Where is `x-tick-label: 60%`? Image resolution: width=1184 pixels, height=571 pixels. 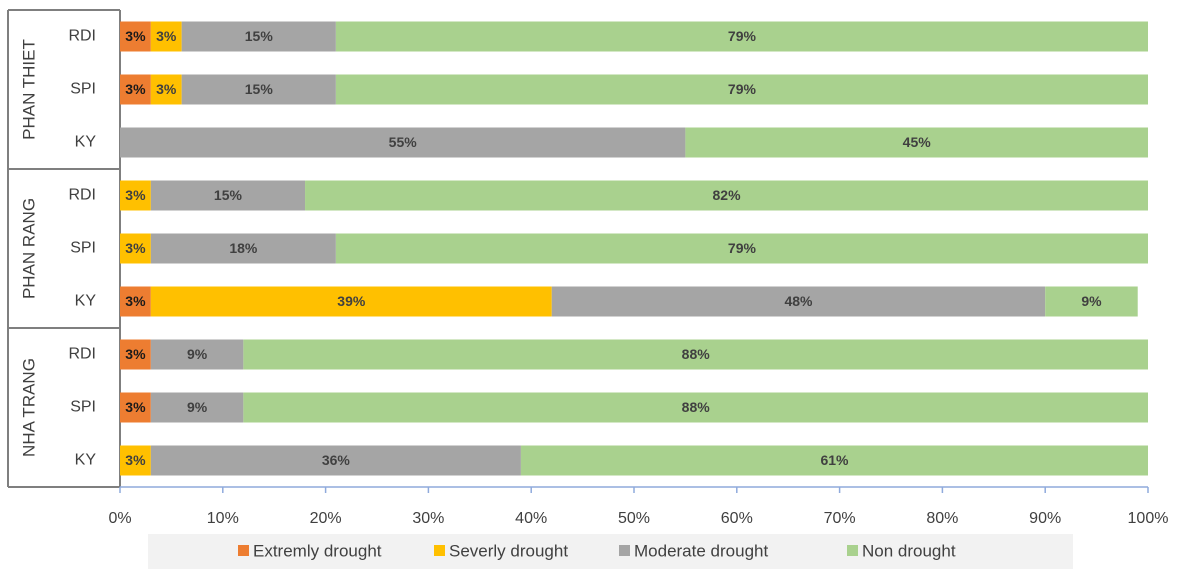 x-tick-label: 60% is located at coordinates (737, 518).